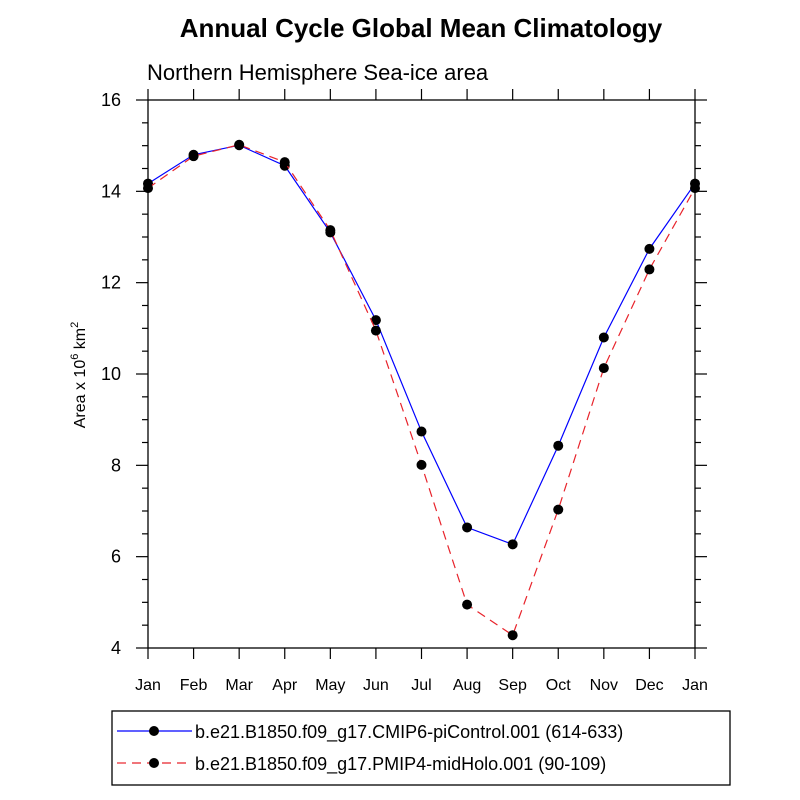 The height and width of the screenshot is (800, 800). Describe the element at coordinates (116, 648) in the screenshot. I see `y-tick-label: 4` at that location.